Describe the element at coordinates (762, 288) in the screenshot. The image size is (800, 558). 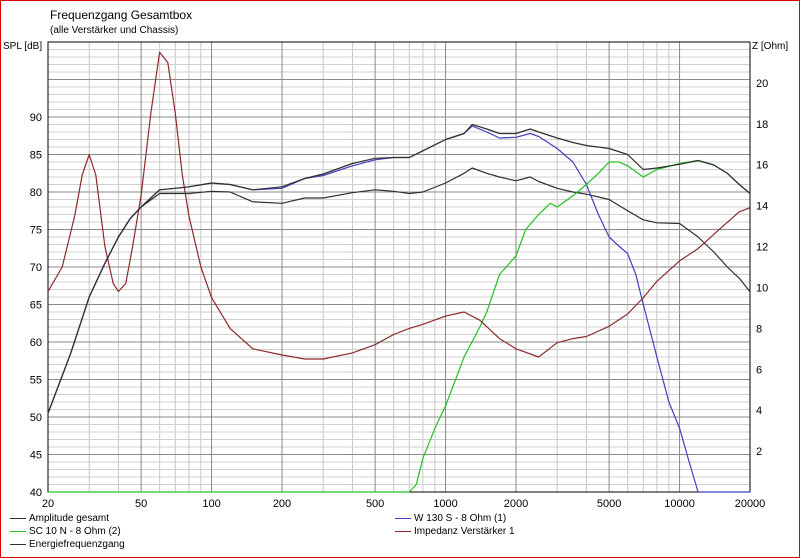
I see `y2-tick-label: 10` at that location.